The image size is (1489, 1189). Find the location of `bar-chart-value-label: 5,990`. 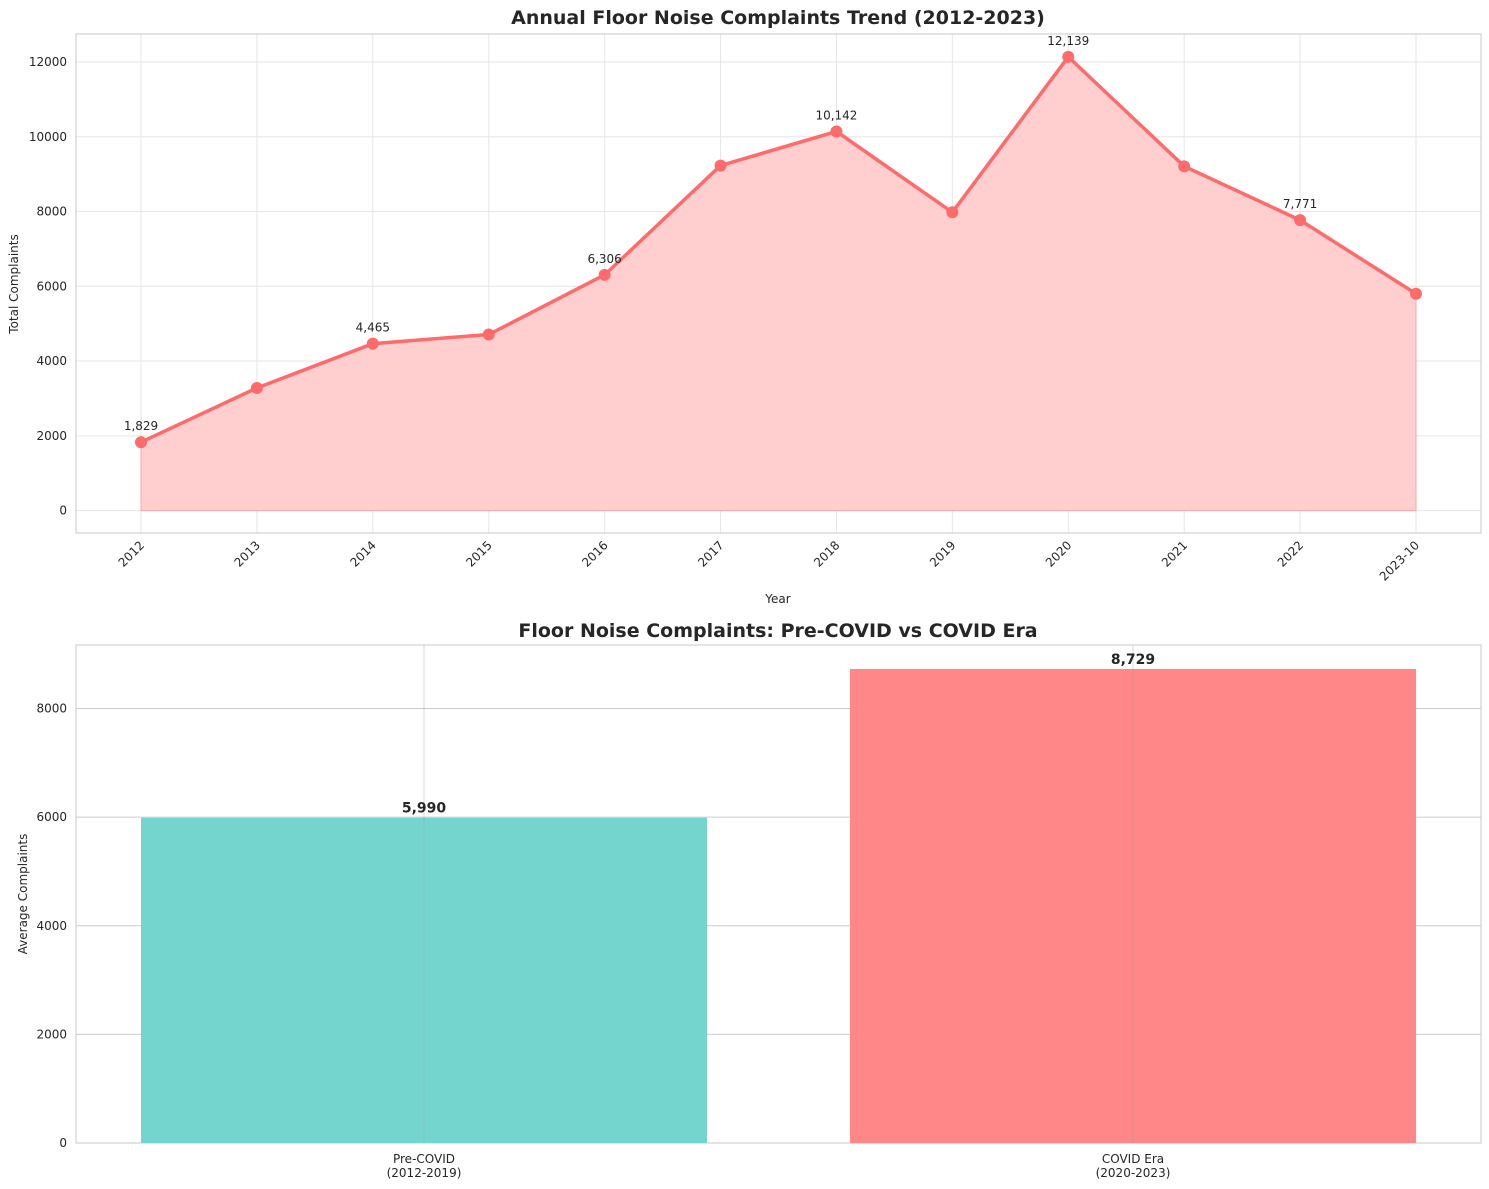

bar-chart-value-label: 5,990 is located at coordinates (424, 809).